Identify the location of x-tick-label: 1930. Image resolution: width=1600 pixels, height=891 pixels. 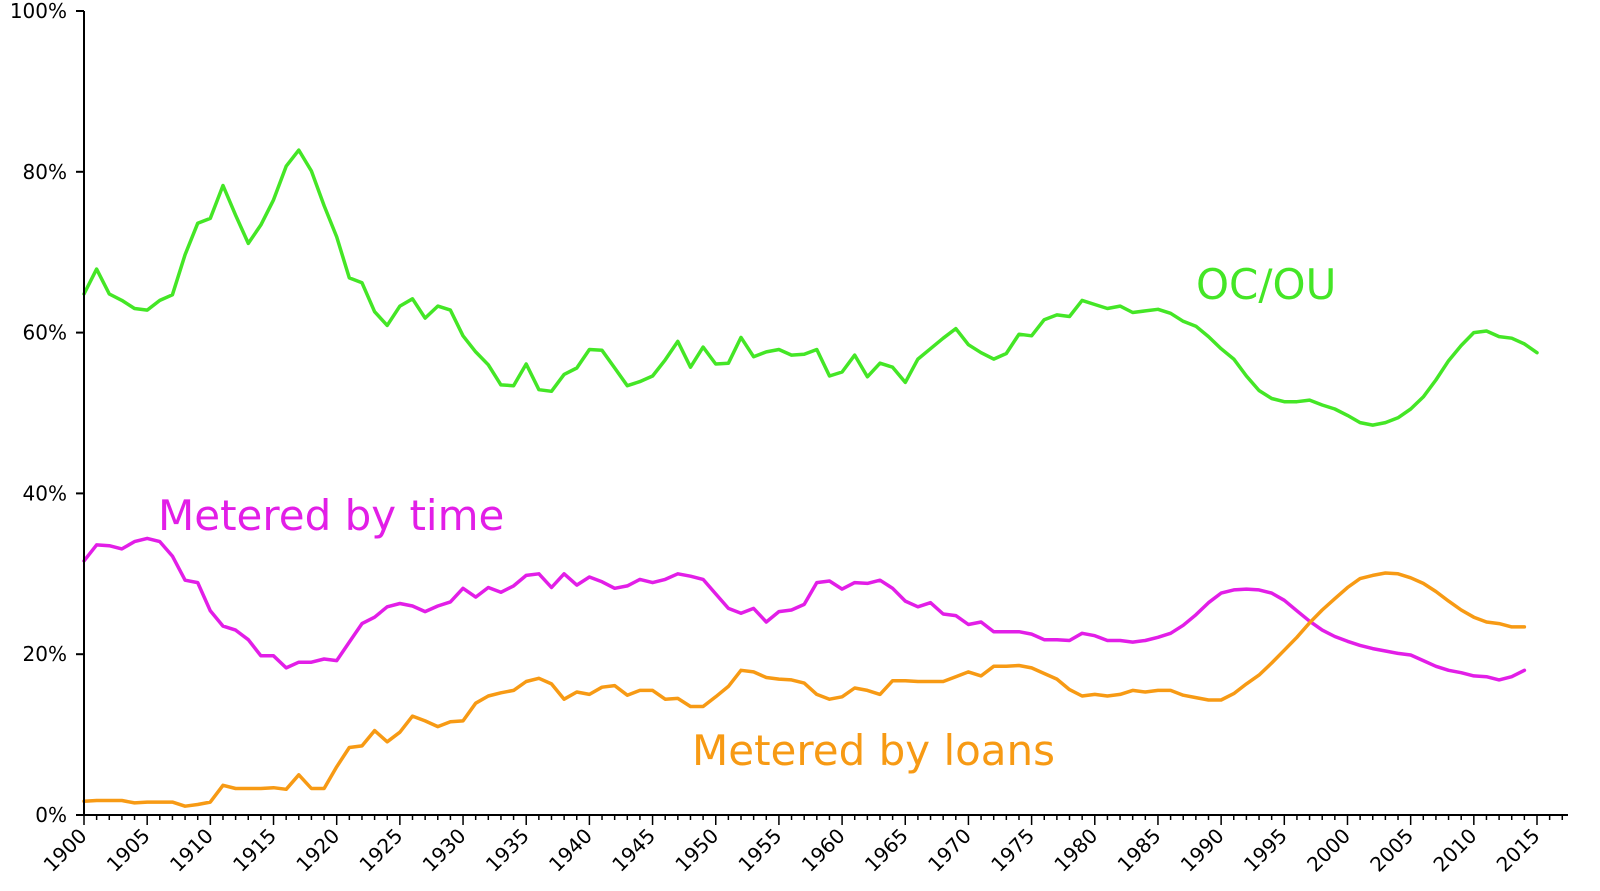
(444, 850).